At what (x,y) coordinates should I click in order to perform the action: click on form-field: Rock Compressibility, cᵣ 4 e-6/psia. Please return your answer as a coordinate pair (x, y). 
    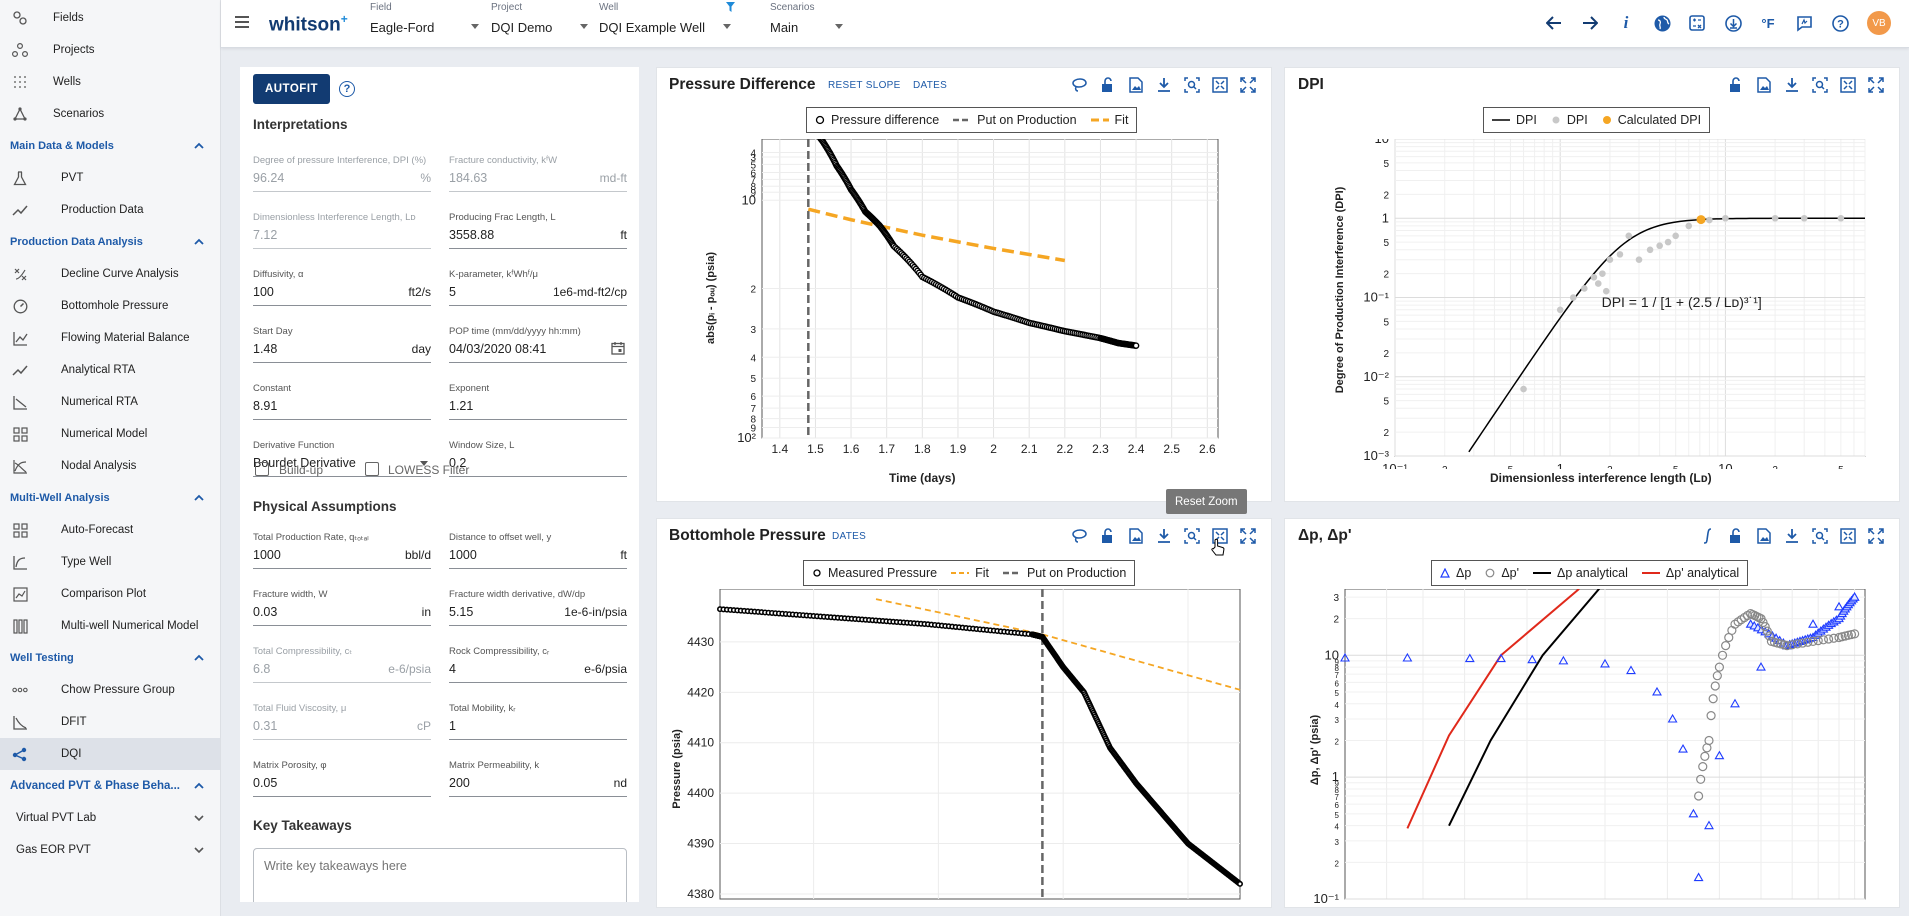
    Looking at the image, I should click on (538, 669).